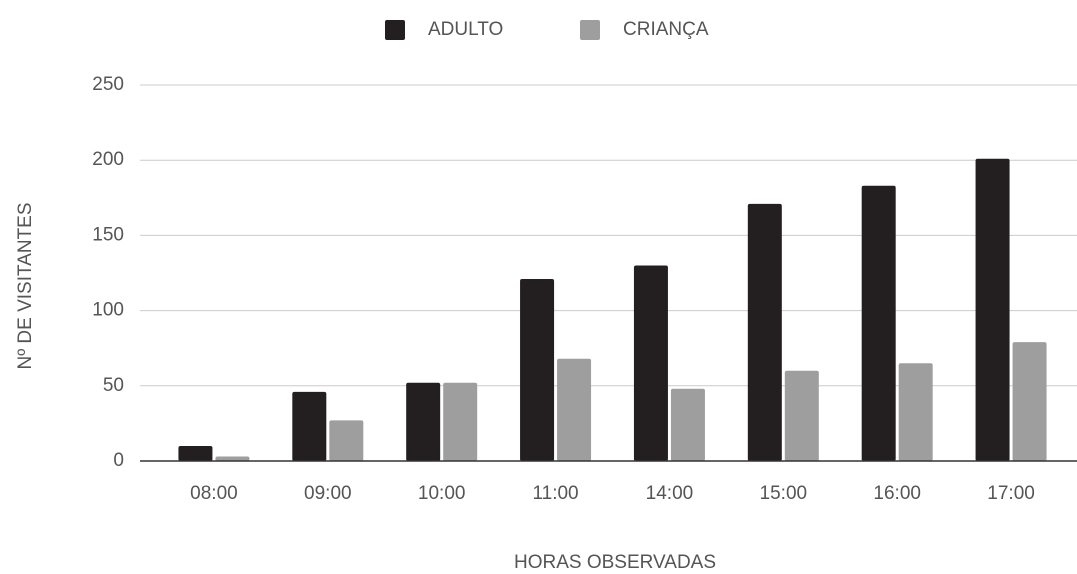  I want to click on x-tick-label: 09:00, so click(328, 493).